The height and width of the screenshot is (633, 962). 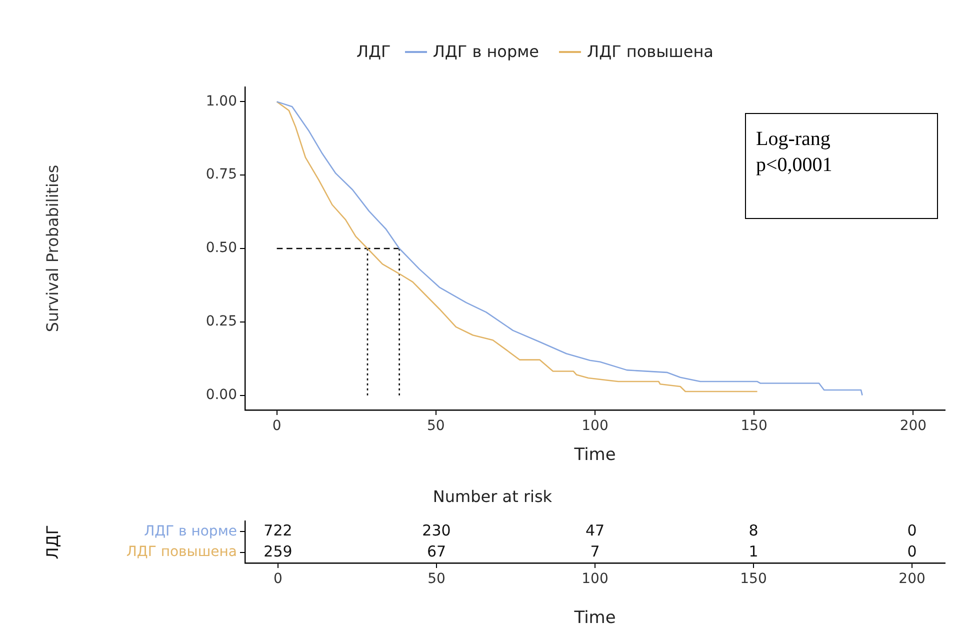 What do you see at coordinates (278, 551) in the screenshot?
I see `data-label: 259` at bounding box center [278, 551].